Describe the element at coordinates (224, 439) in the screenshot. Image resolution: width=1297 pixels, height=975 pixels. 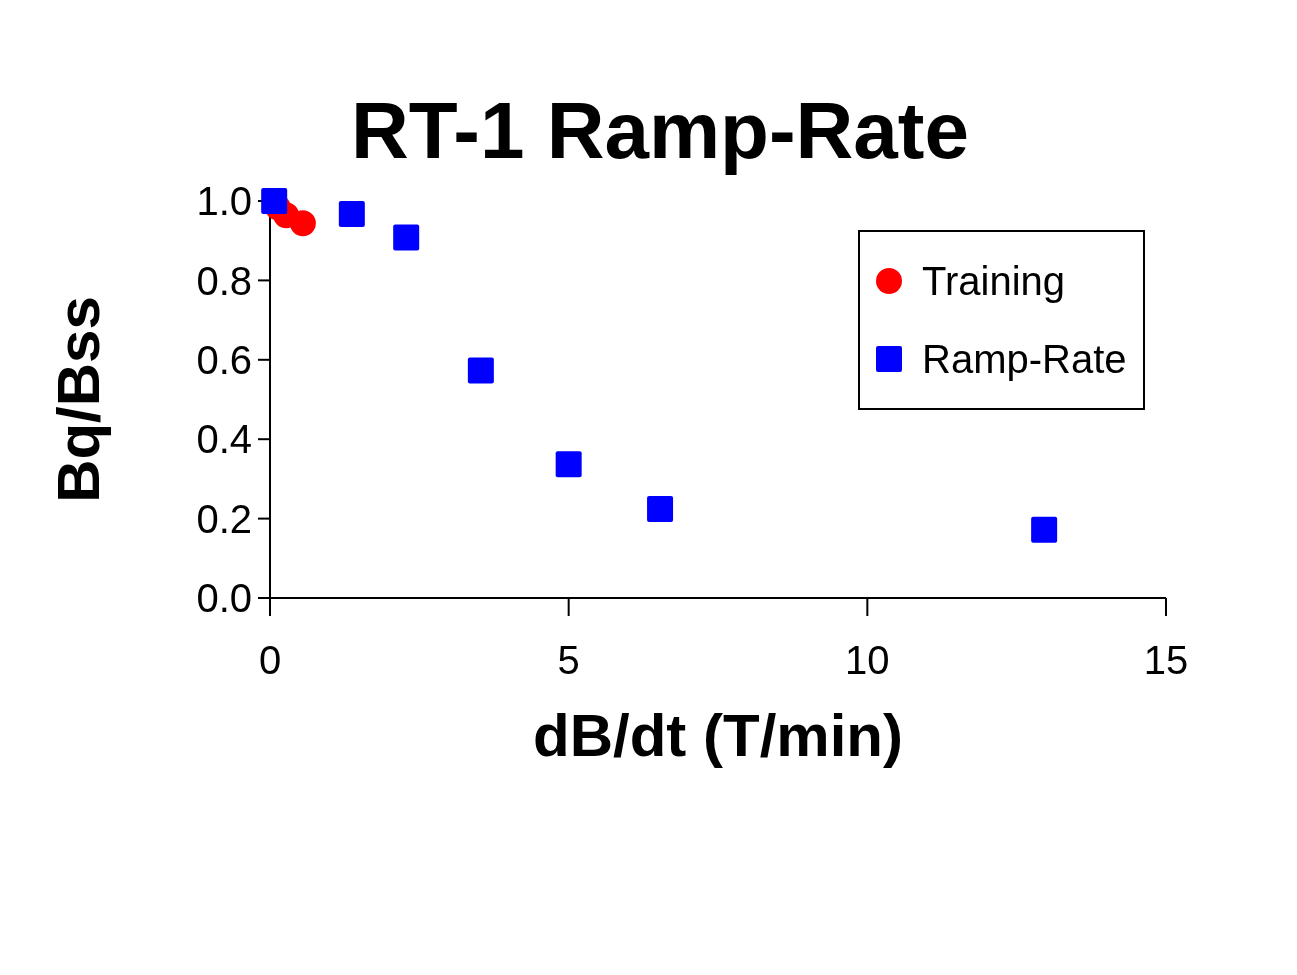
I see `y-tick-label: 0.4` at that location.